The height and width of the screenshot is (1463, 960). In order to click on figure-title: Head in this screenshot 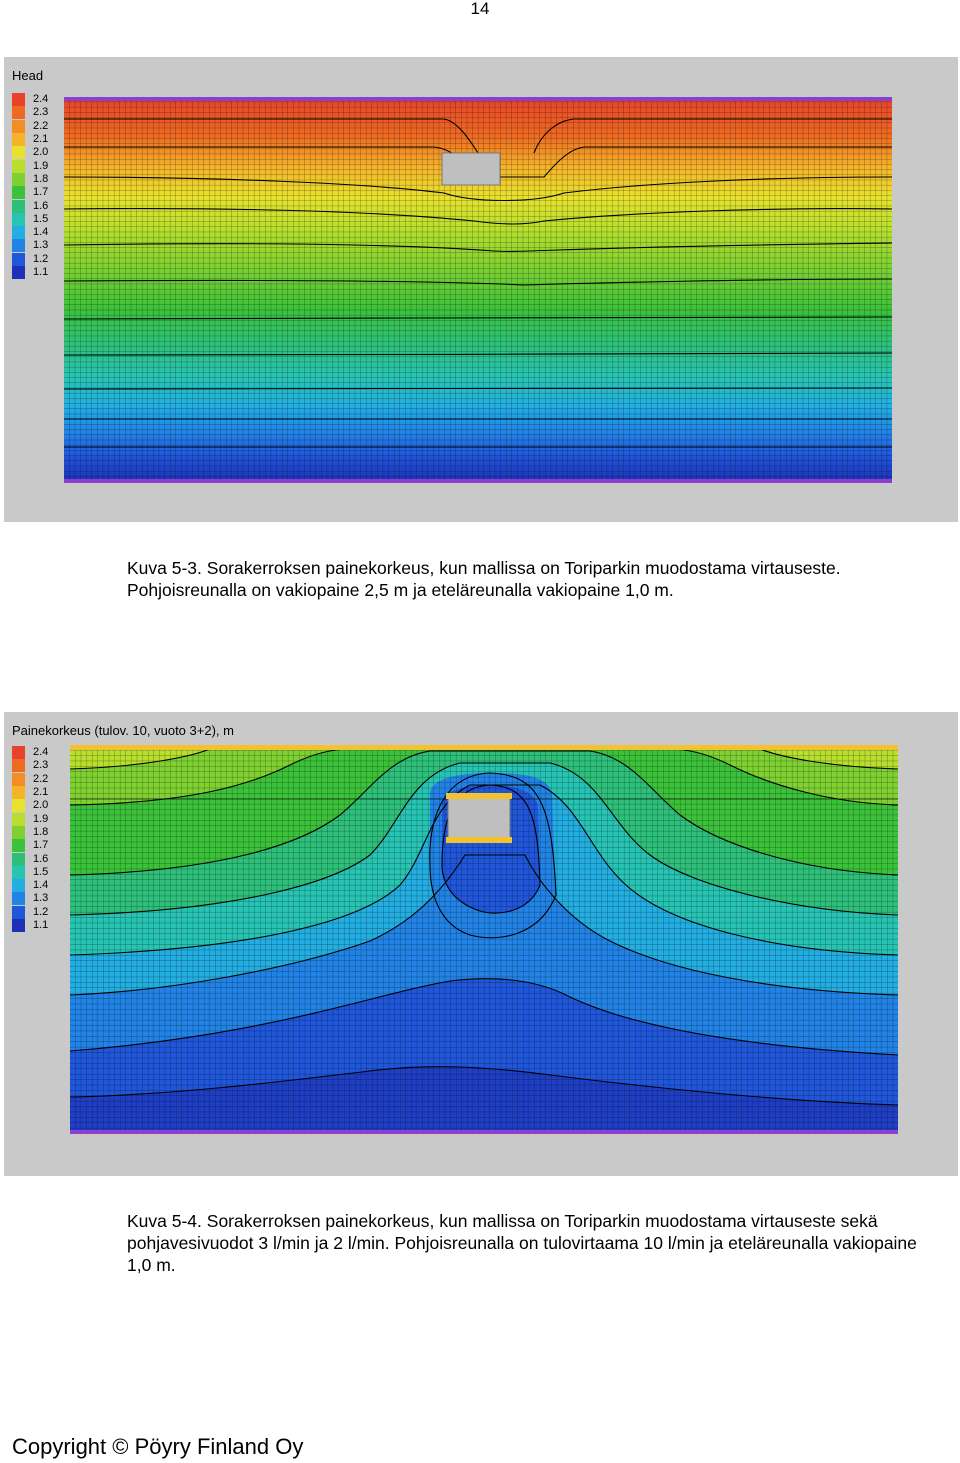, I will do `click(28, 75)`.